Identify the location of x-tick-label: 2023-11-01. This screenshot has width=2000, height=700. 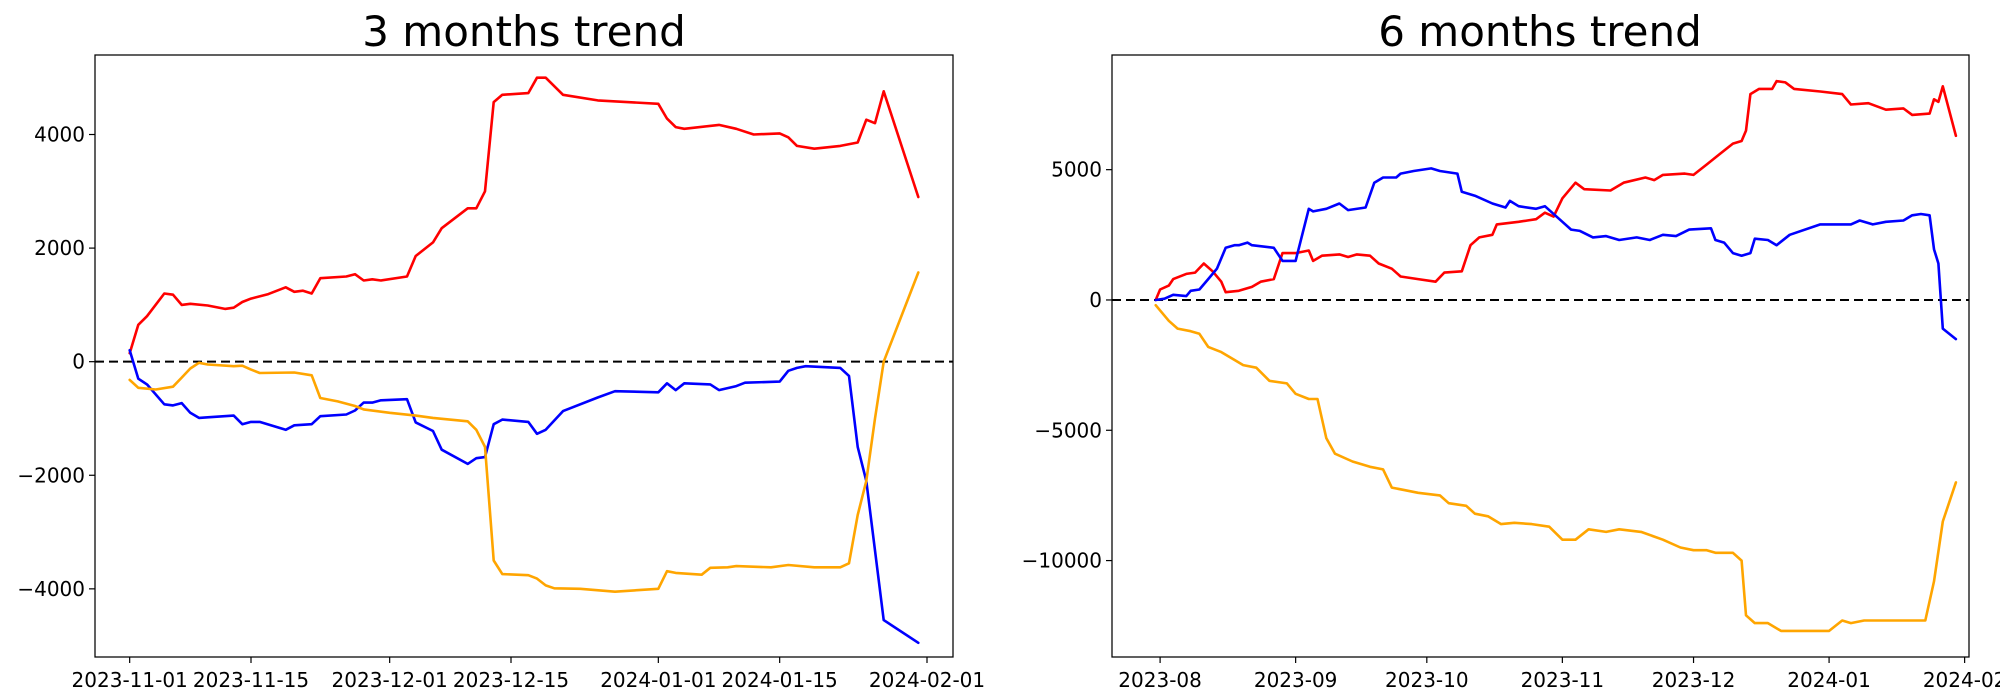
(130, 680).